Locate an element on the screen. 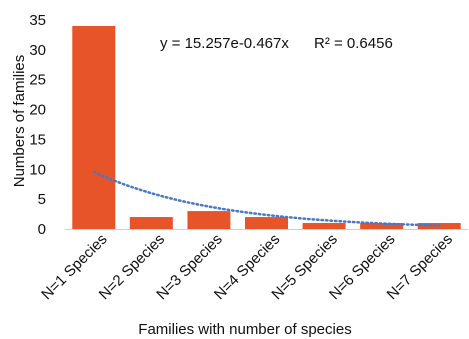 The width and height of the screenshot is (469, 339). y-tick-label: 0 is located at coordinates (42, 229).